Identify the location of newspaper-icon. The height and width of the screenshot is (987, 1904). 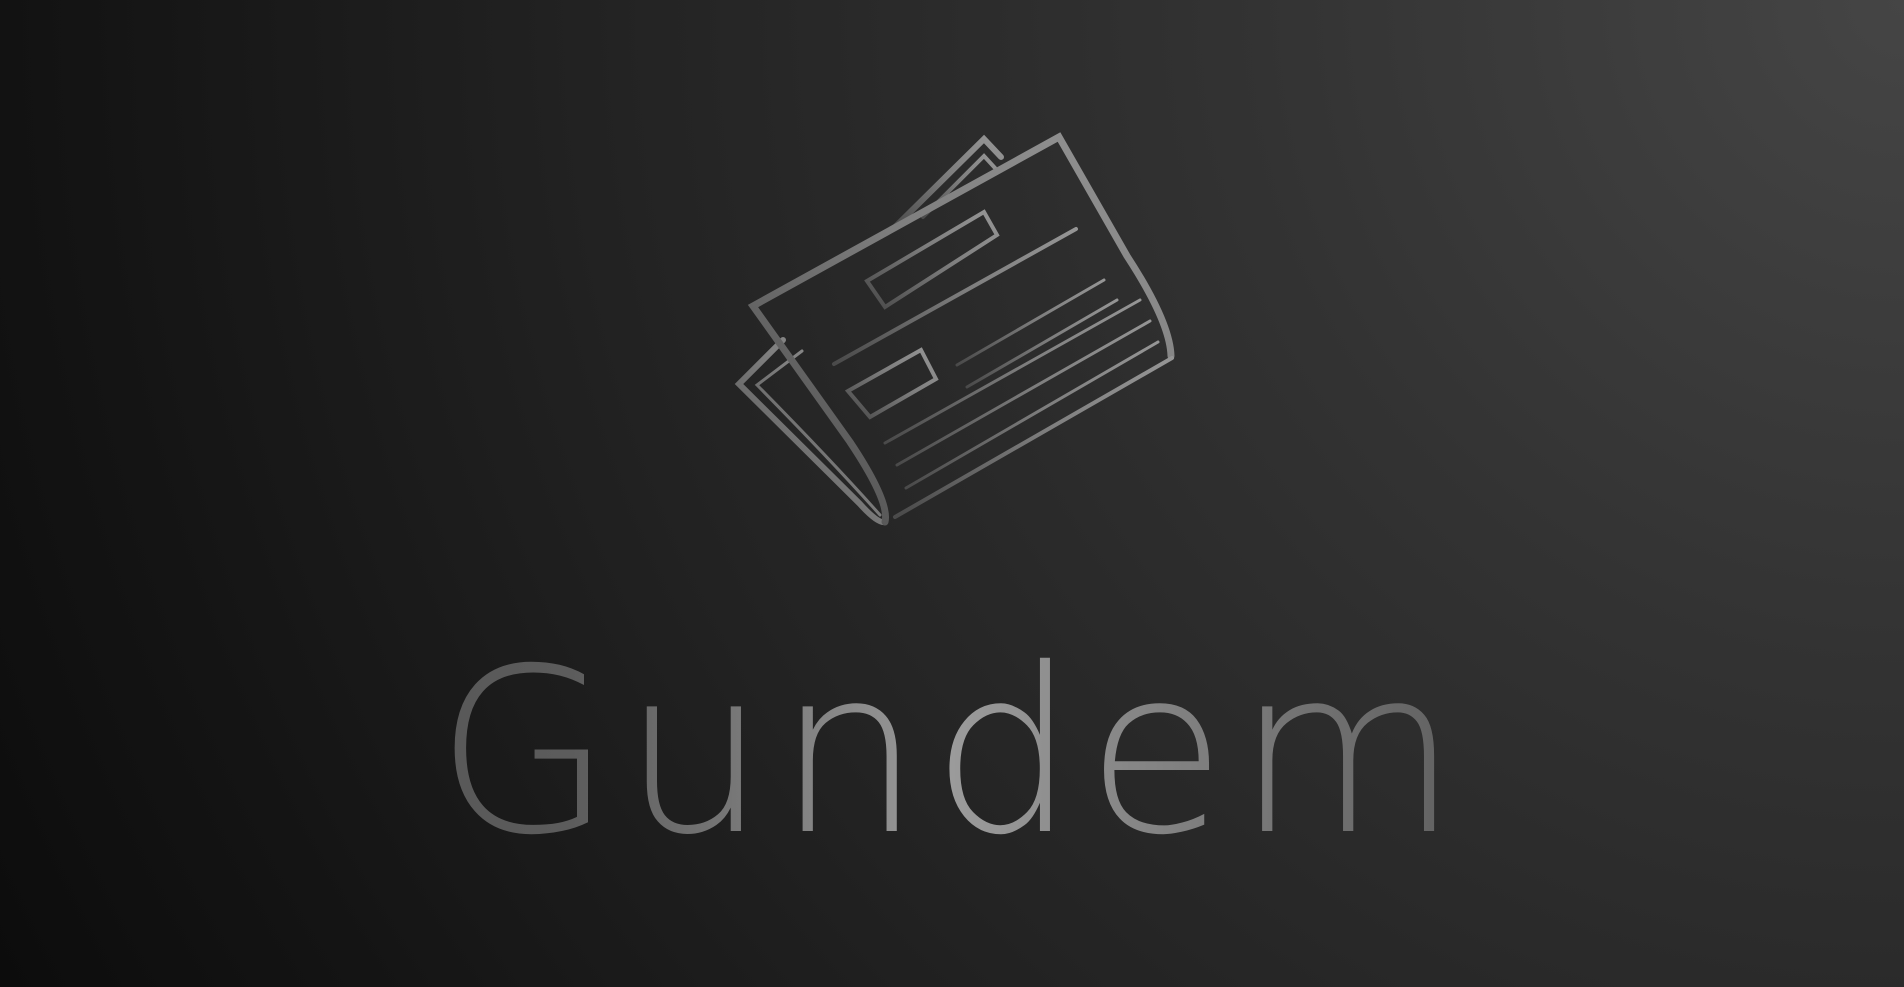
(954, 329).